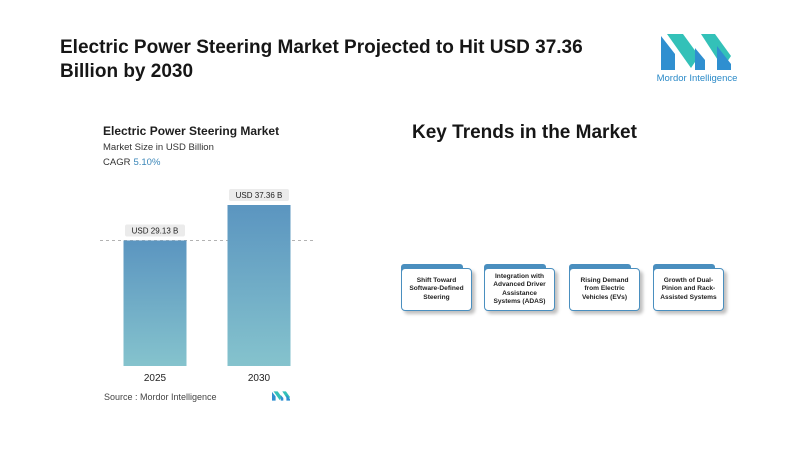 The width and height of the screenshot is (800, 451). I want to click on trend-label: Shift Toward Software-Defined Steering, so click(436, 288).